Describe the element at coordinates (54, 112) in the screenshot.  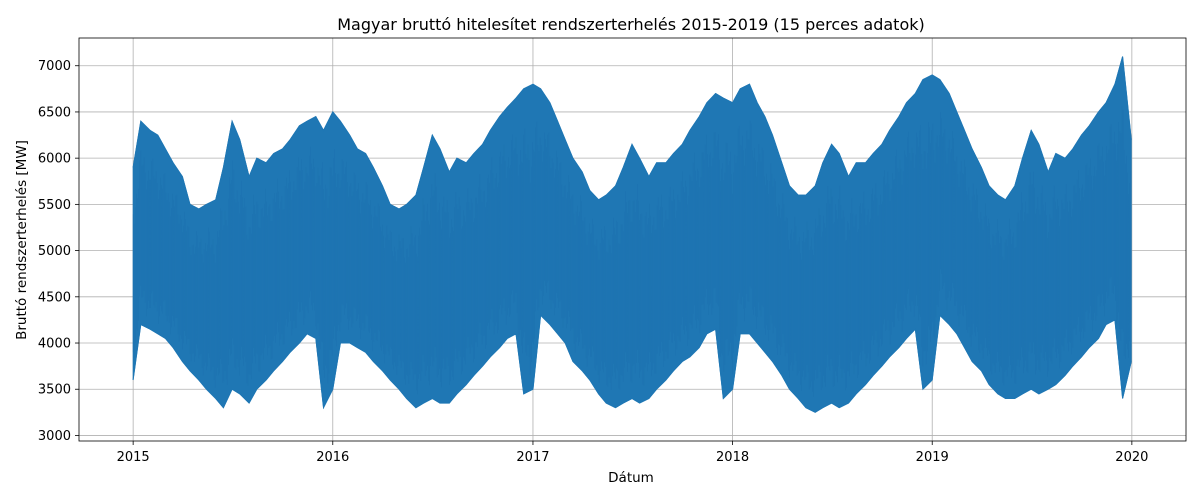
I see `y-tick-label: 6500` at that location.